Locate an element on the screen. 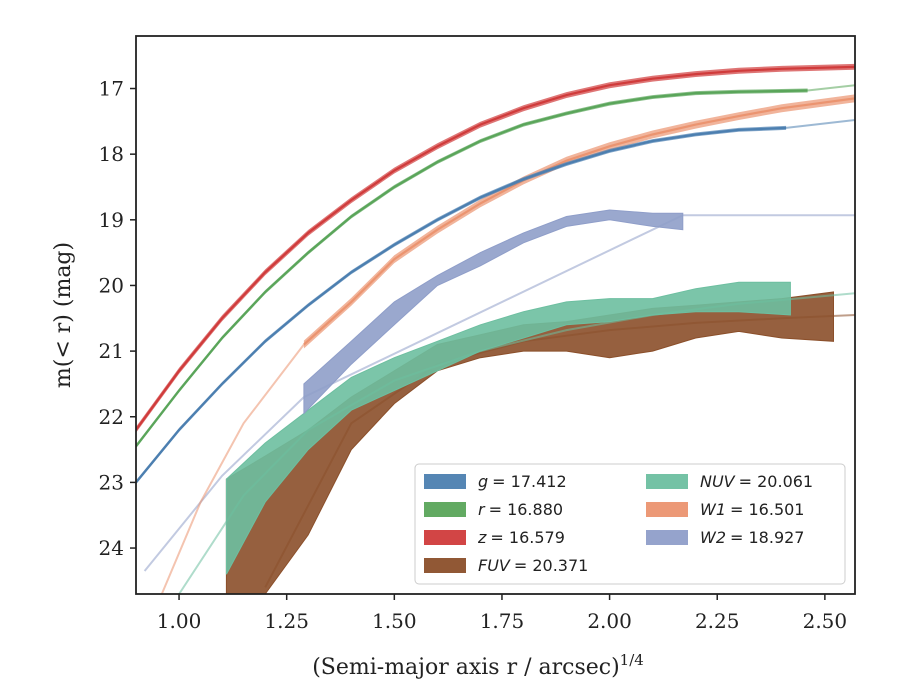 The width and height of the screenshot is (900, 700). x-tick-label: 2.25 is located at coordinates (717, 621).